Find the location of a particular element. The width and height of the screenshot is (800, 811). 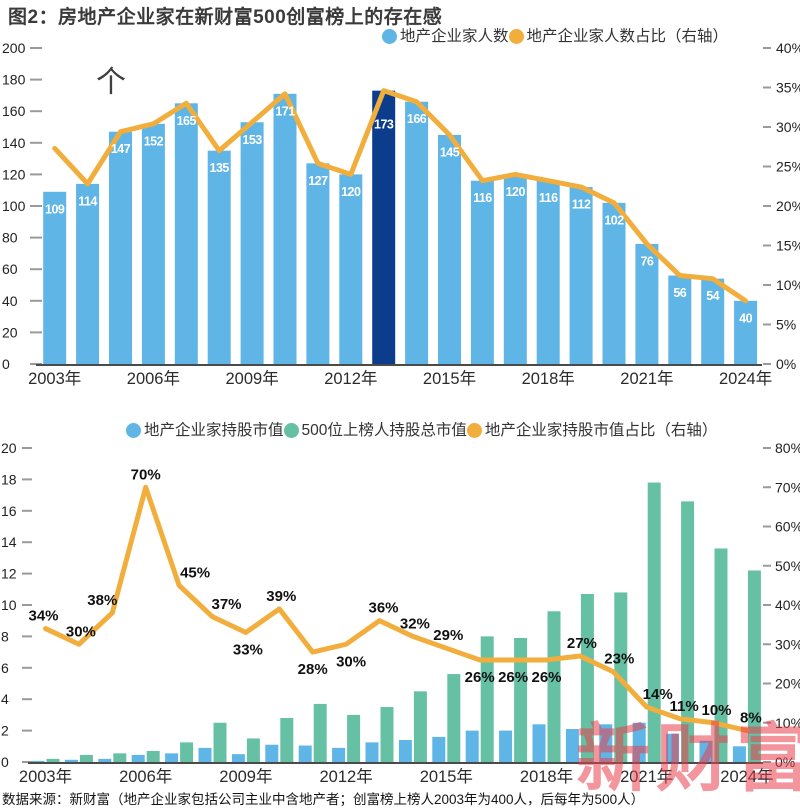

left-axis-label: 18 is located at coordinates (9, 479).